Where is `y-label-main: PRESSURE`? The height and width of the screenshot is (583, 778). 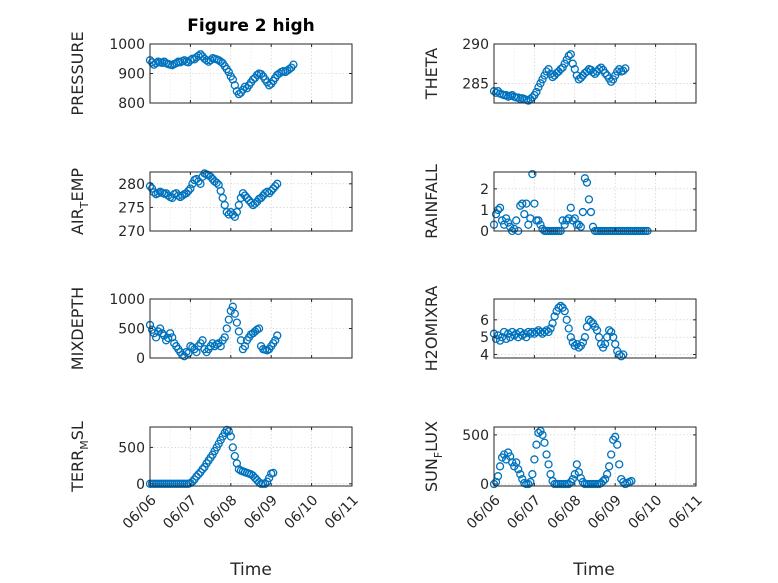 y-label-main: PRESSURE is located at coordinates (77, 73).